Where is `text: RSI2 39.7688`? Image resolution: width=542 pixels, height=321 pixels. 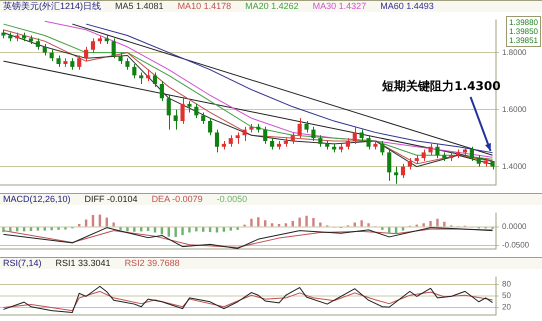
text: RSI2 39.7688 is located at coordinates (152, 263).